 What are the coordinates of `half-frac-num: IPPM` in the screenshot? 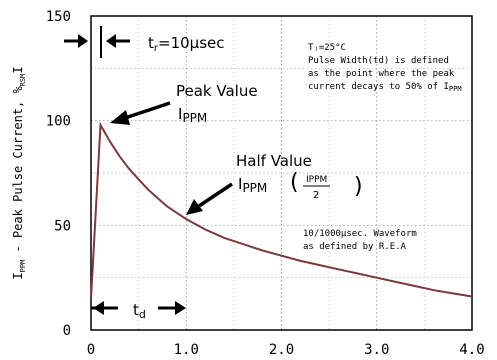 It's located at (316, 180).